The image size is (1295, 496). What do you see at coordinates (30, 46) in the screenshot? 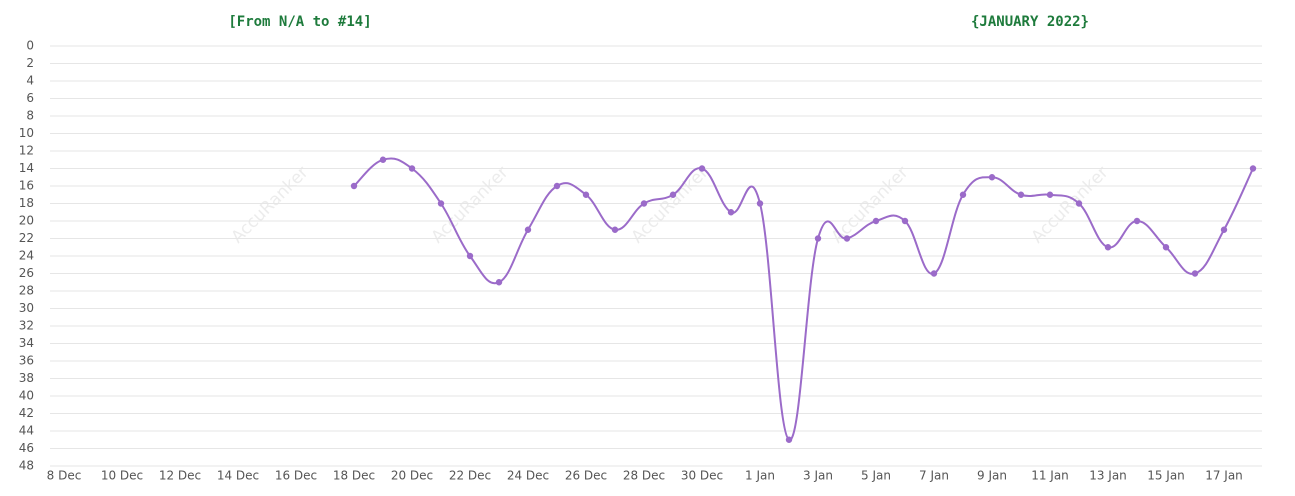
I see `y-tick-label: 0` at bounding box center [30, 46].